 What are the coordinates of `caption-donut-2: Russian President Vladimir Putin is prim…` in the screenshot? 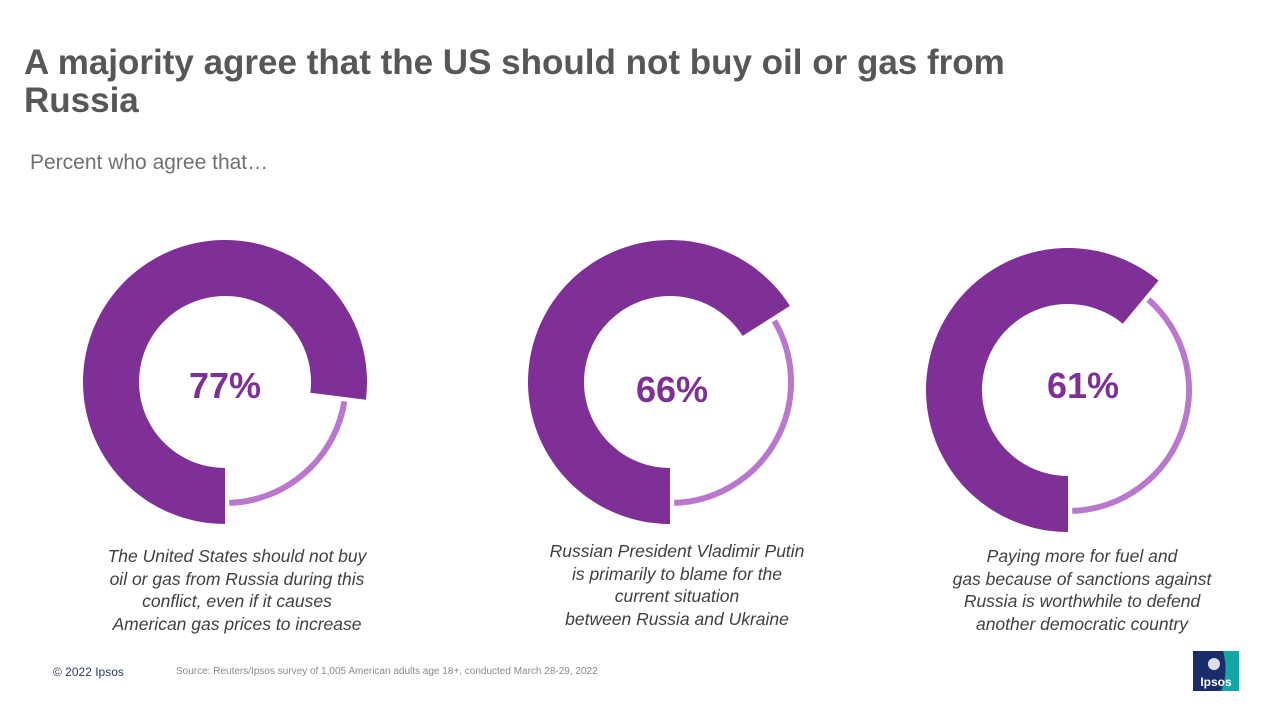 It's located at (677, 585).